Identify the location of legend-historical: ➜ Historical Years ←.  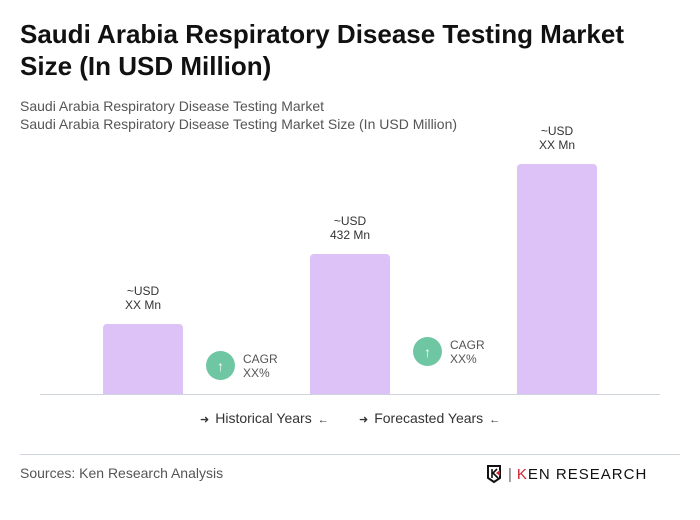
(264, 418).